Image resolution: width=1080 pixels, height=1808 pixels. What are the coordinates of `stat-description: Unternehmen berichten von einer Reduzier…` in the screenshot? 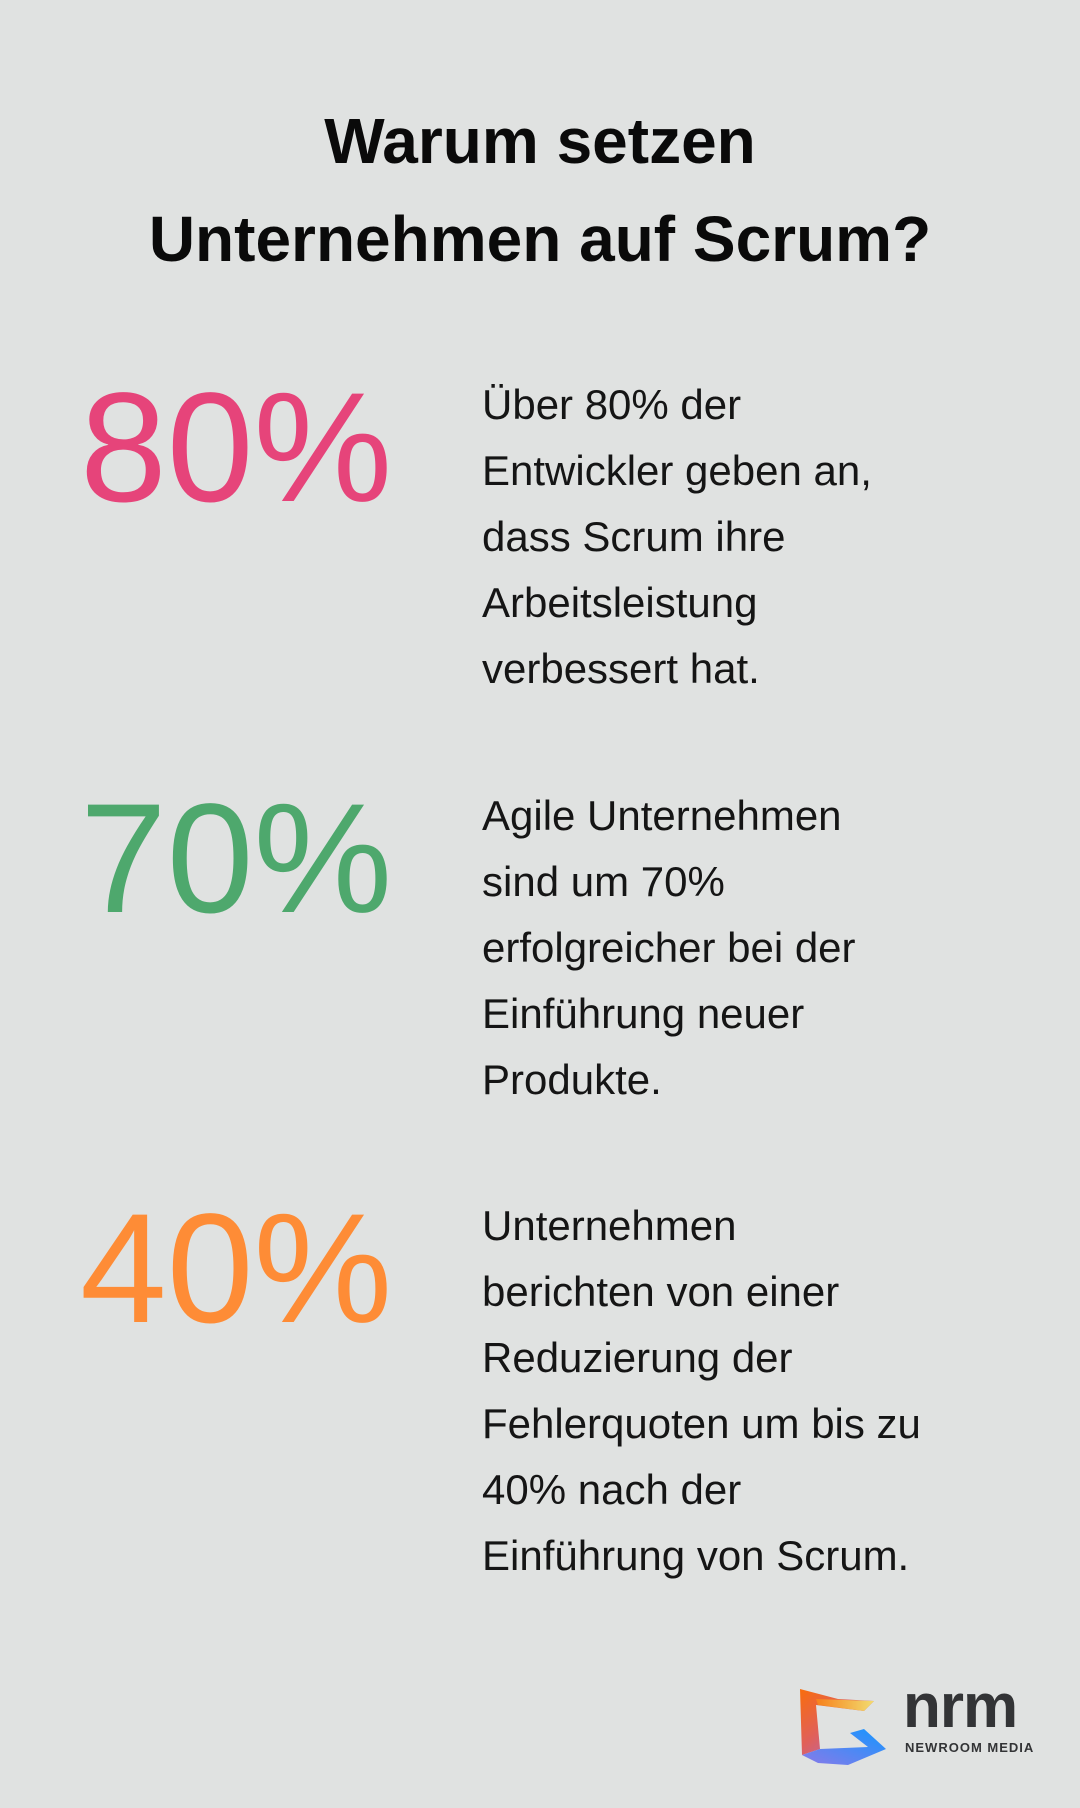 It's located at (701, 1391).